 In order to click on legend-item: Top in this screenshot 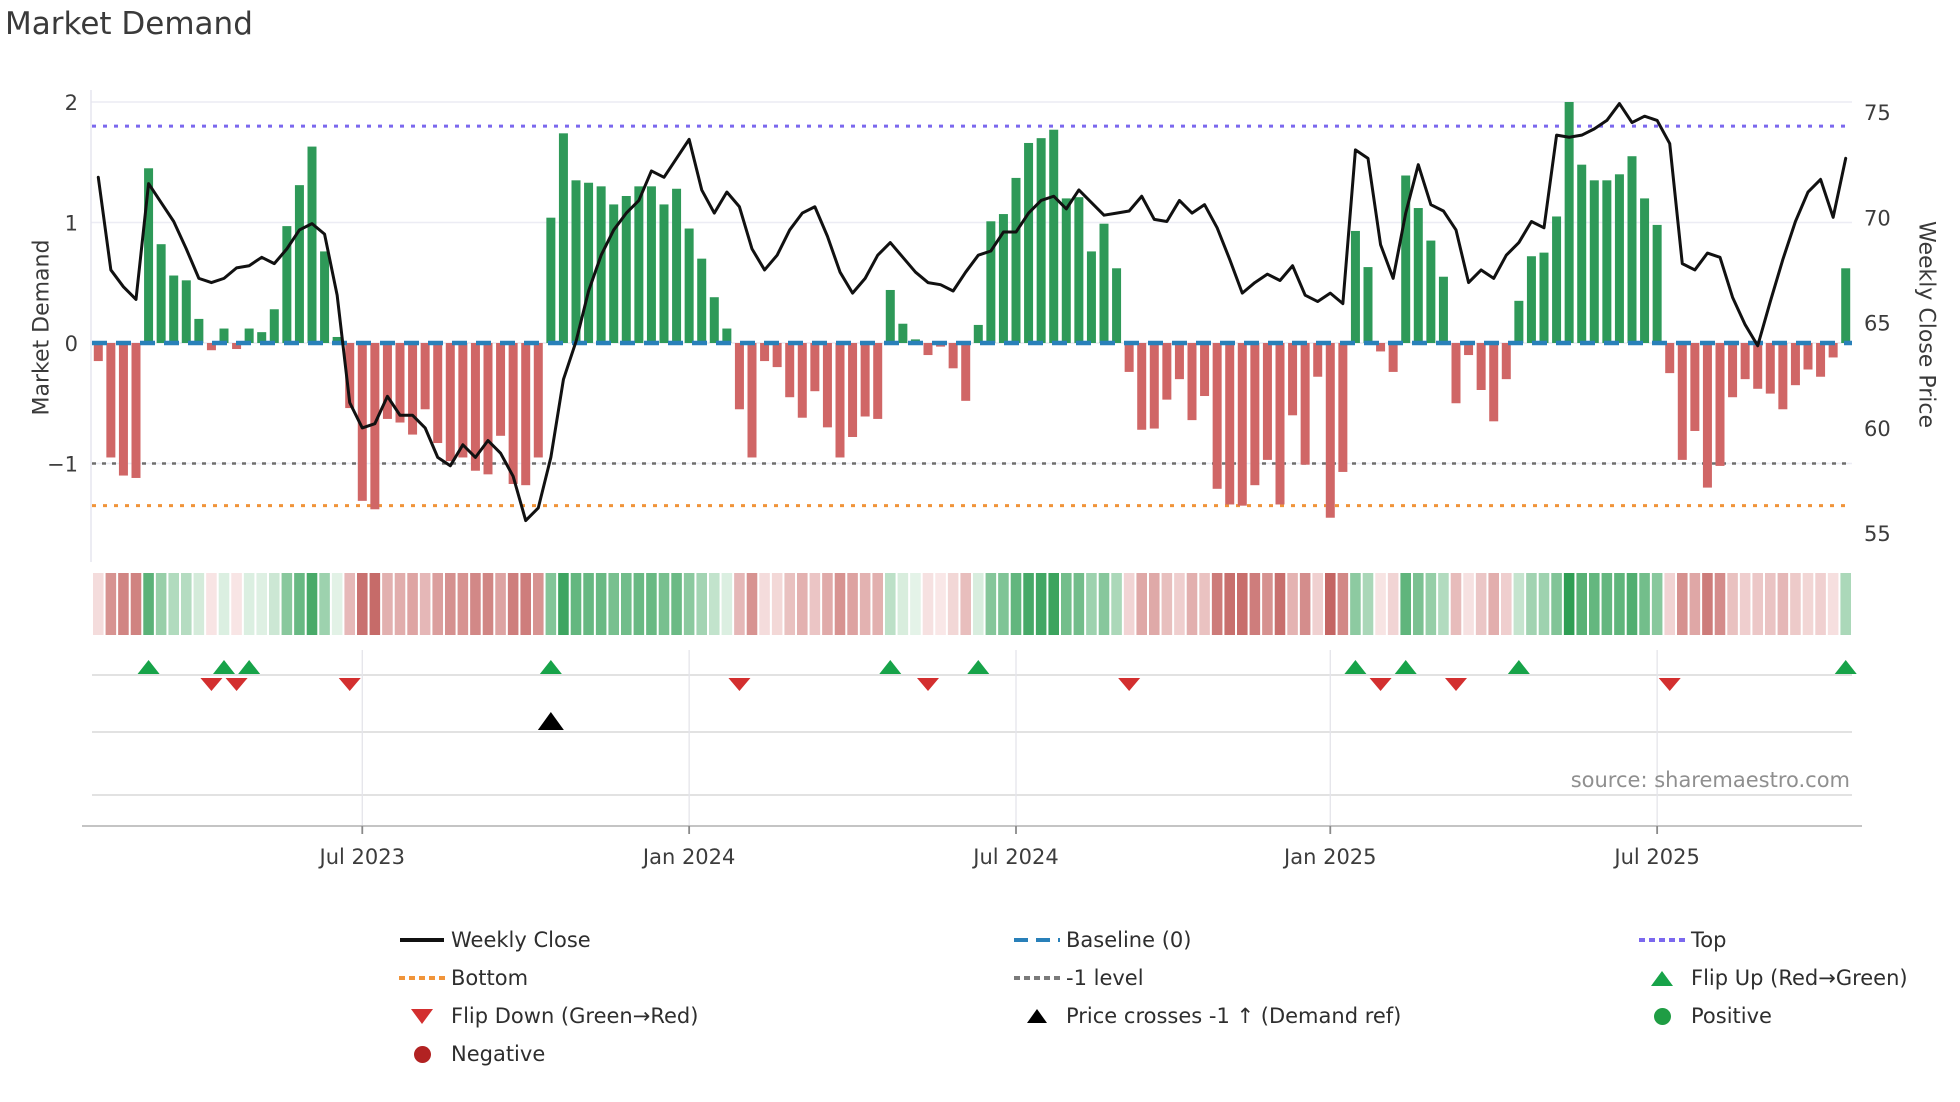, I will do `click(1770, 940)`.